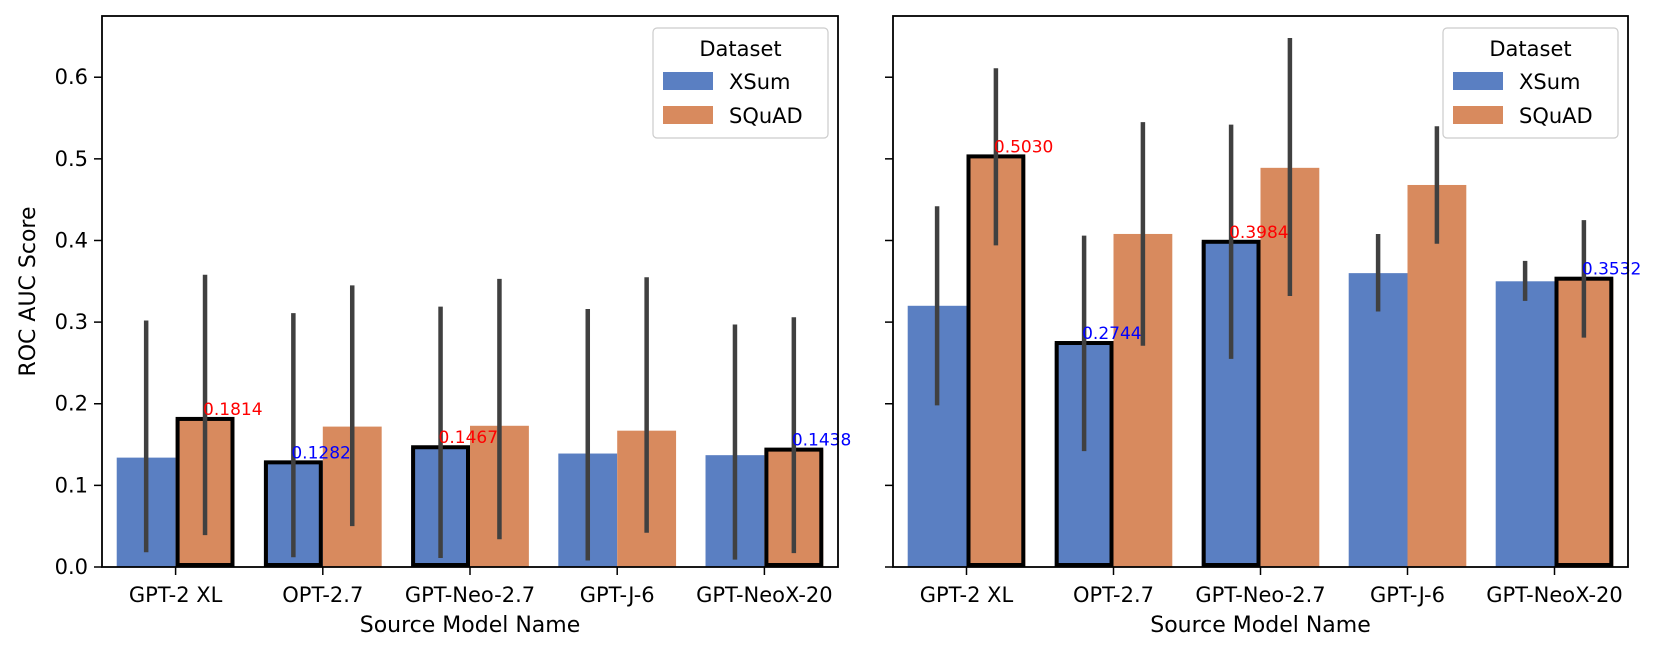 The width and height of the screenshot is (1661, 654). I want to click on y-tick-label-0.6: 0.6, so click(71, 77).